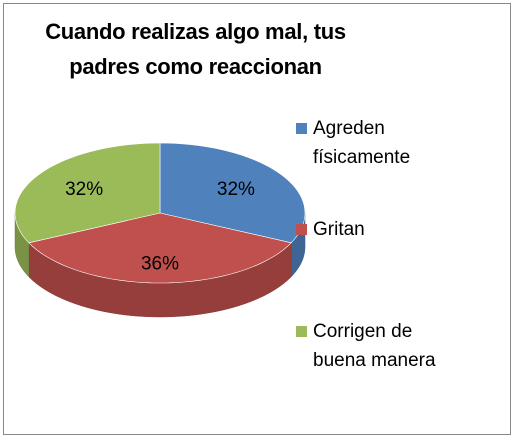  Describe the element at coordinates (362, 143) in the screenshot. I see `legend-label: Agreden físicamente` at that location.